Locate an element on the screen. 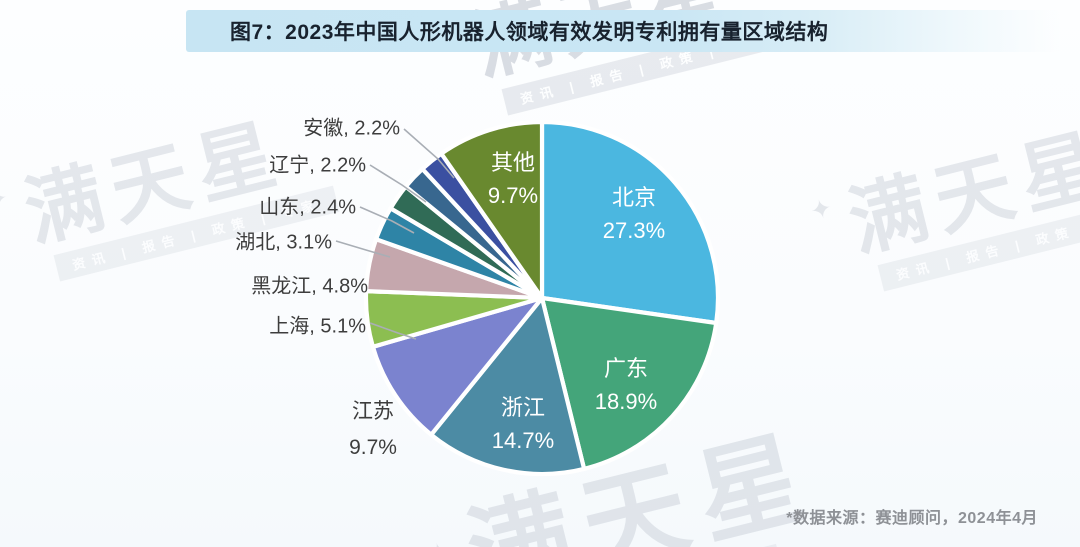  data-source-note: *数据来源：赛迪顾问，2024年4月 is located at coordinates (912, 518).